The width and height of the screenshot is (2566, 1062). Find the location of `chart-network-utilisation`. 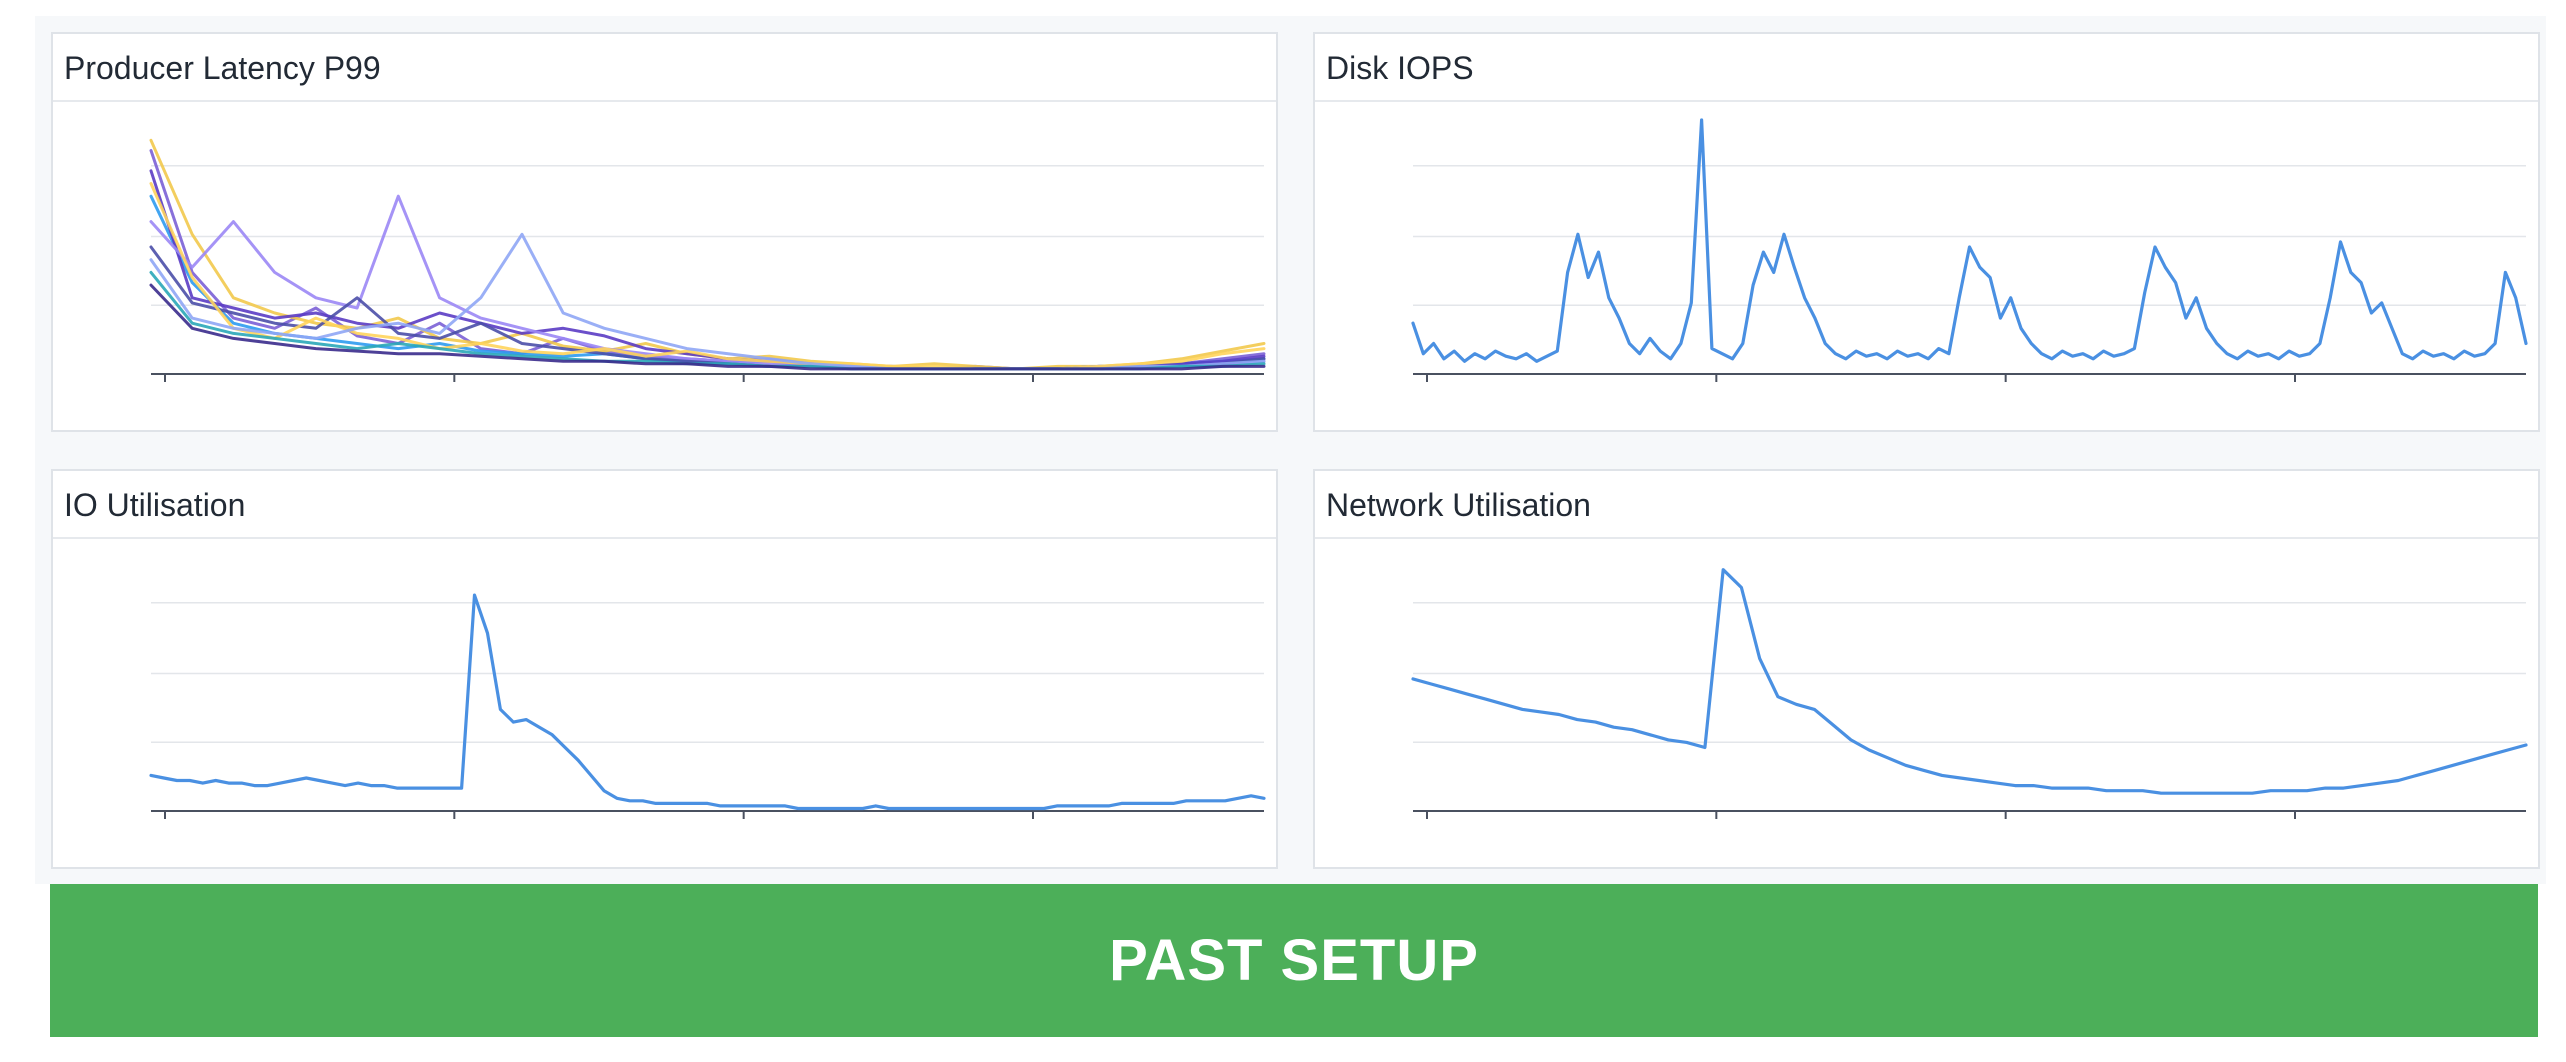

chart-network-utilisation is located at coordinates (1969, 693).